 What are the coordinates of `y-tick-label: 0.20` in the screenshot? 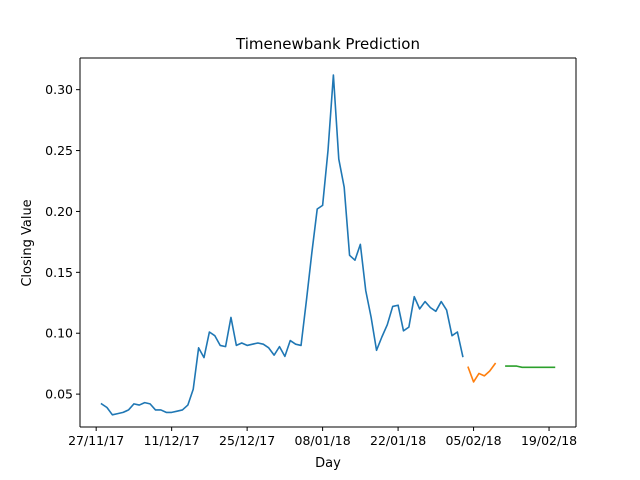 It's located at (59, 211).